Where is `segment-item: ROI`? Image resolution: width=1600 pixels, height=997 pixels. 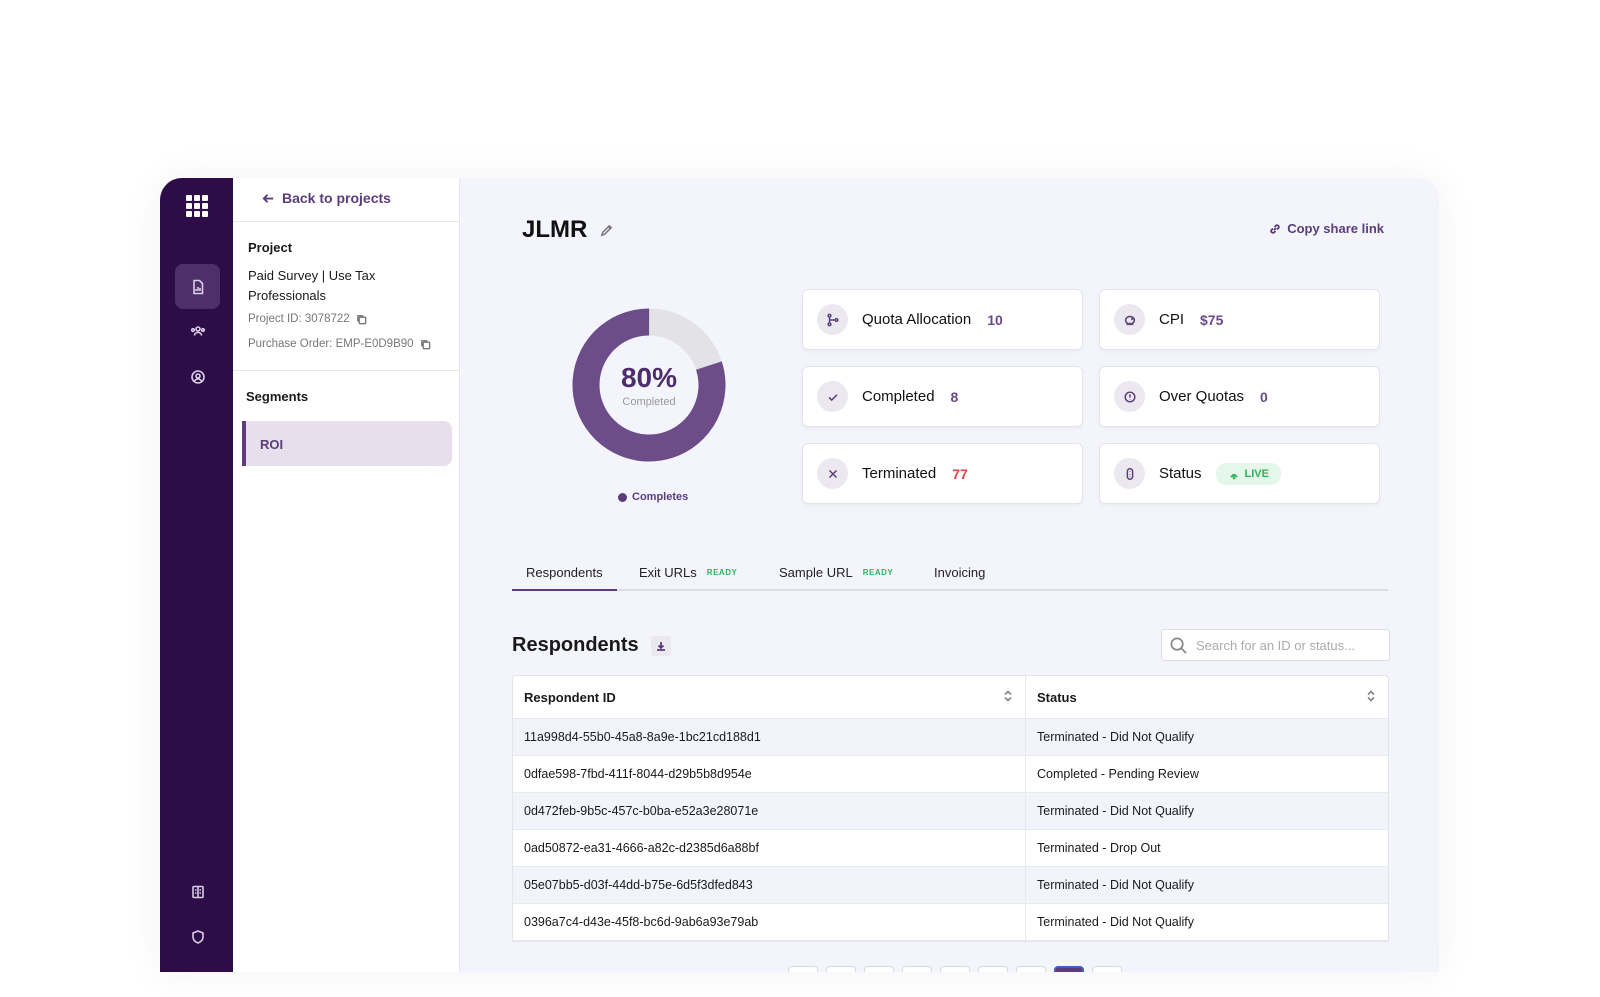 segment-item: ROI is located at coordinates (347, 443).